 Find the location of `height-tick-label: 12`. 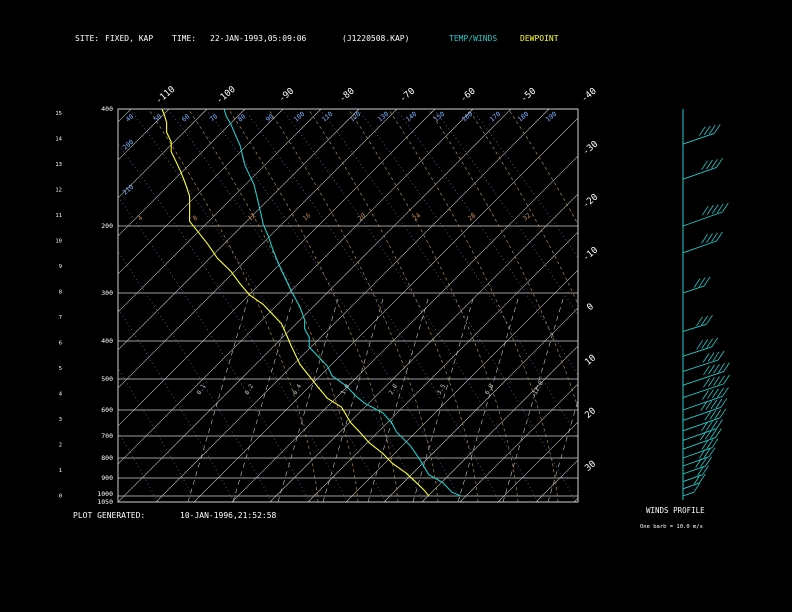

height-tick-label: 12 is located at coordinates (58, 191).